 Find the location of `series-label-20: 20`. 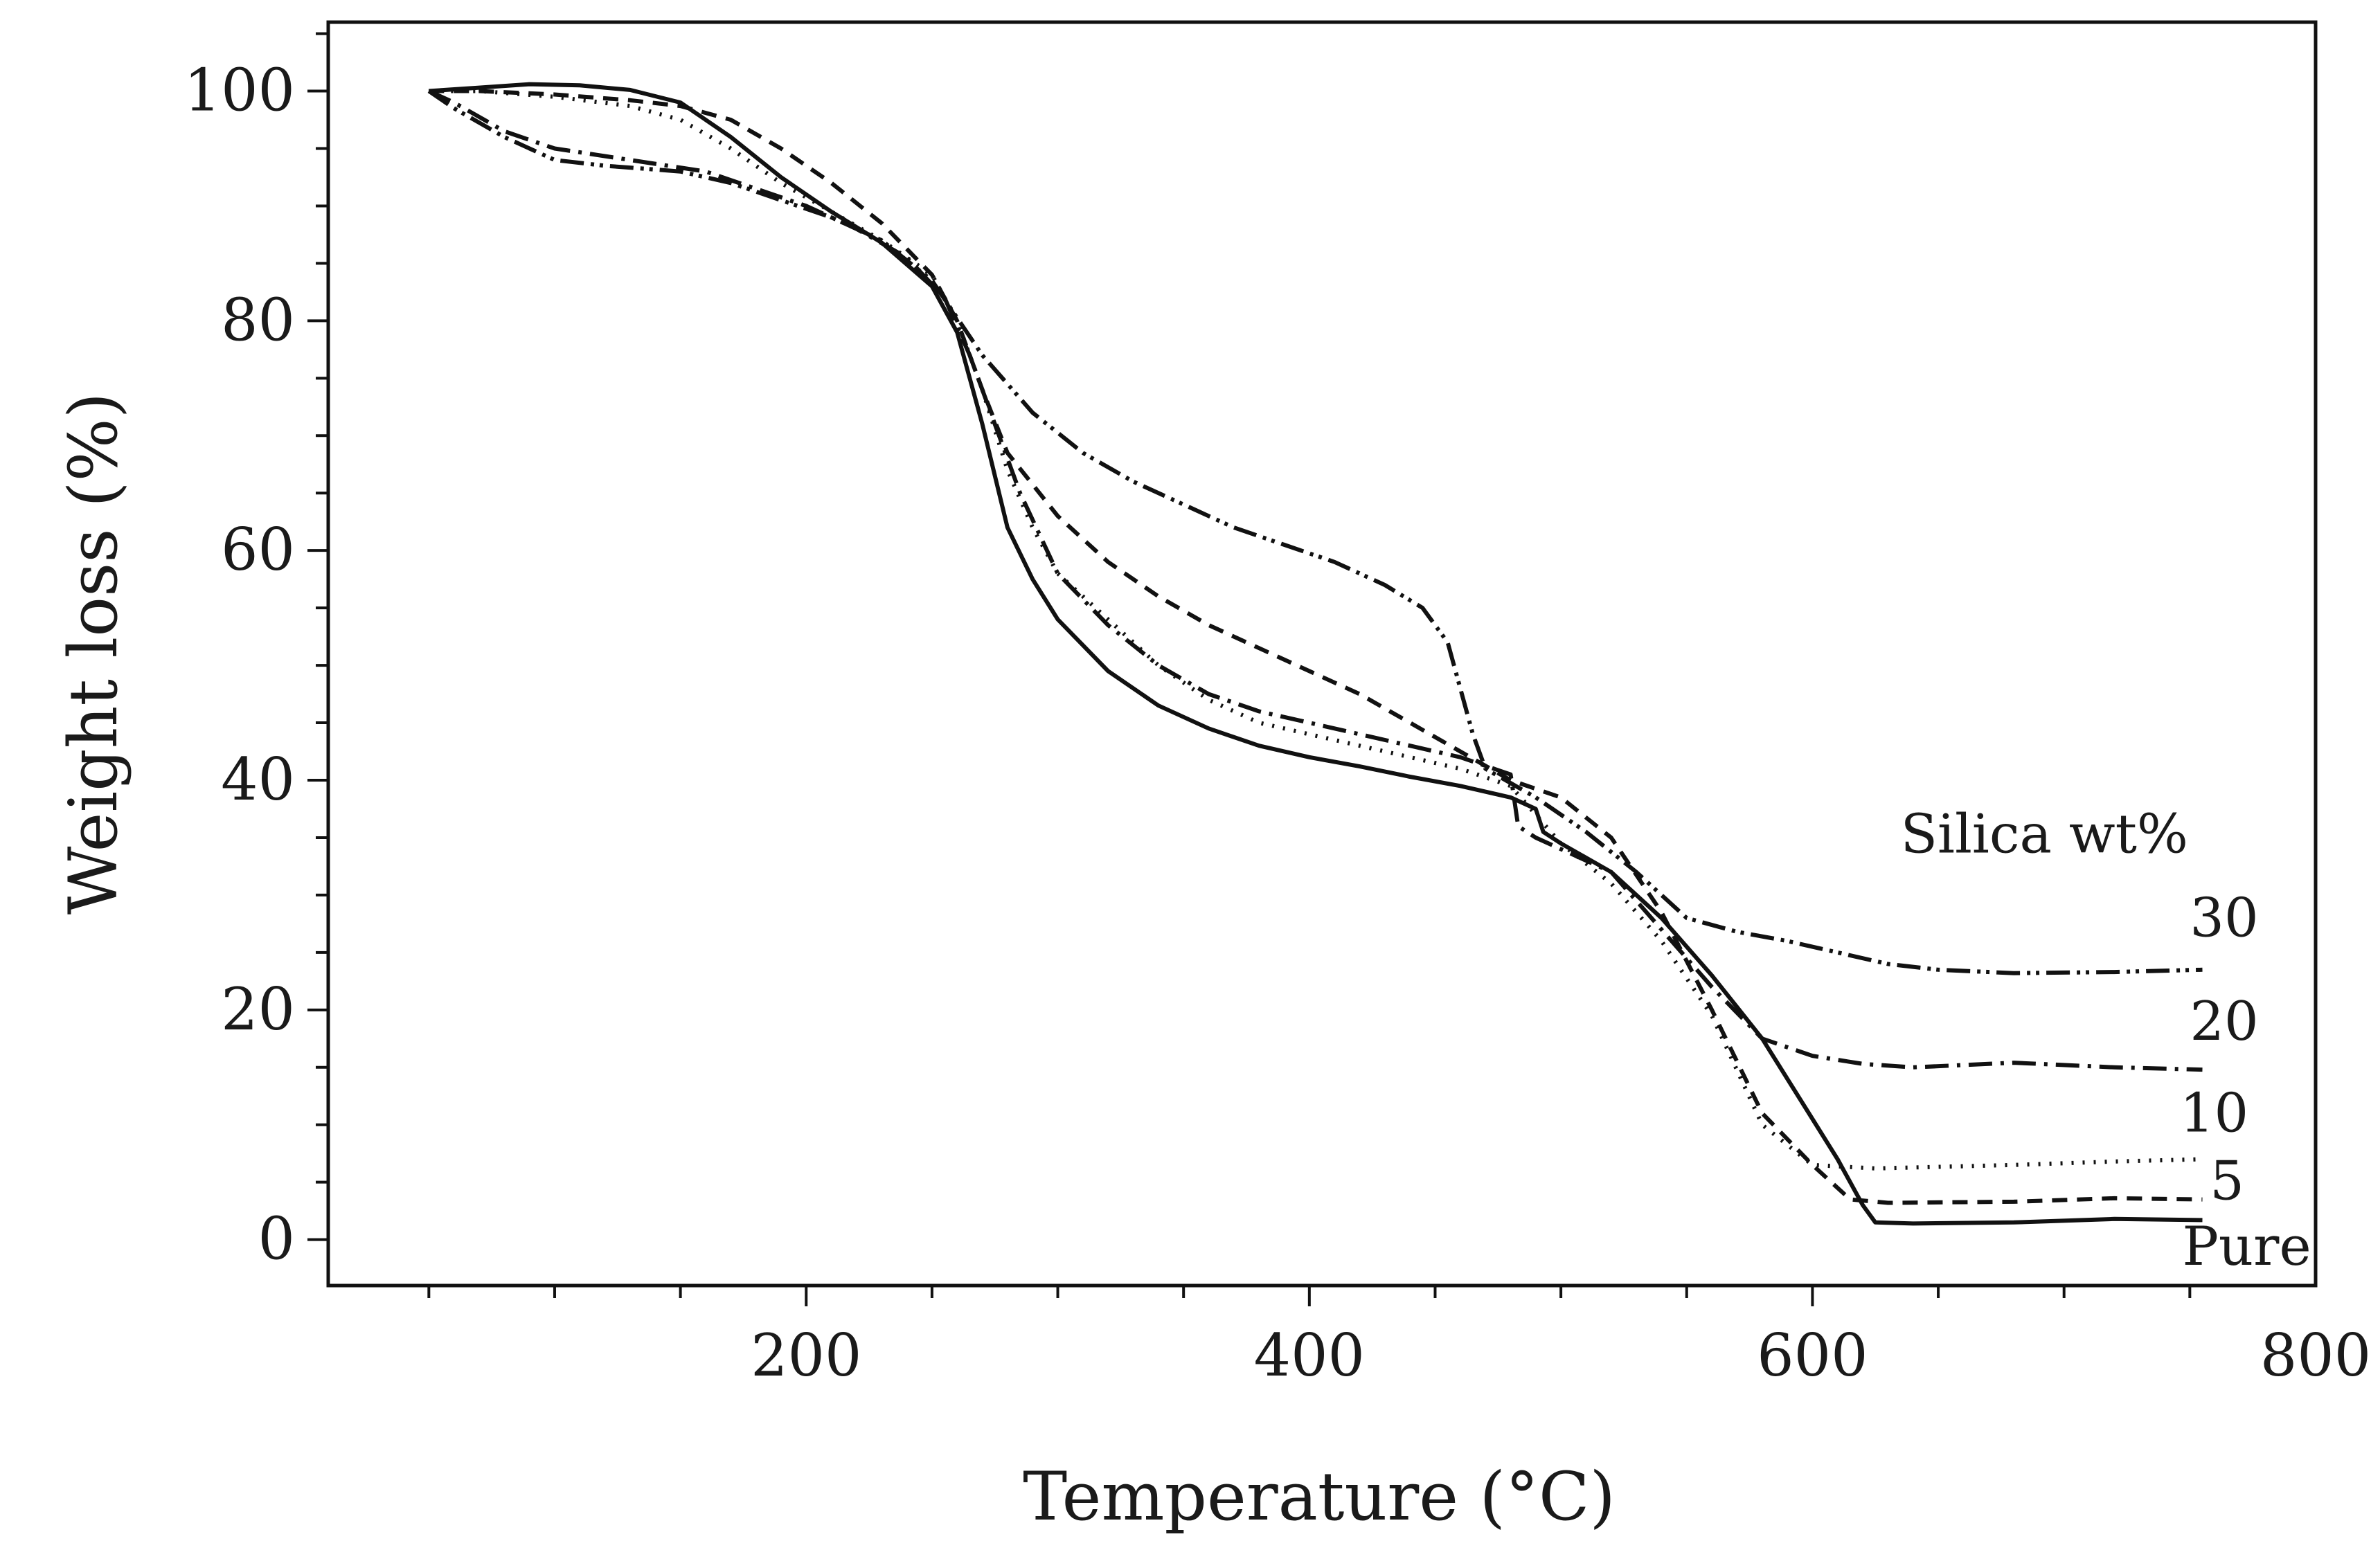

series-label-20: 20 is located at coordinates (2224, 1022).